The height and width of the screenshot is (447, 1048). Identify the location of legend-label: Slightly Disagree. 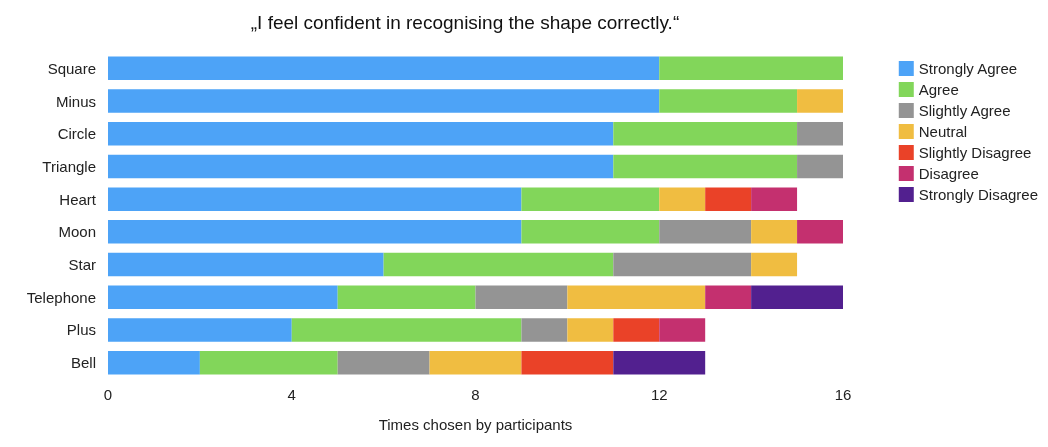
(975, 152).